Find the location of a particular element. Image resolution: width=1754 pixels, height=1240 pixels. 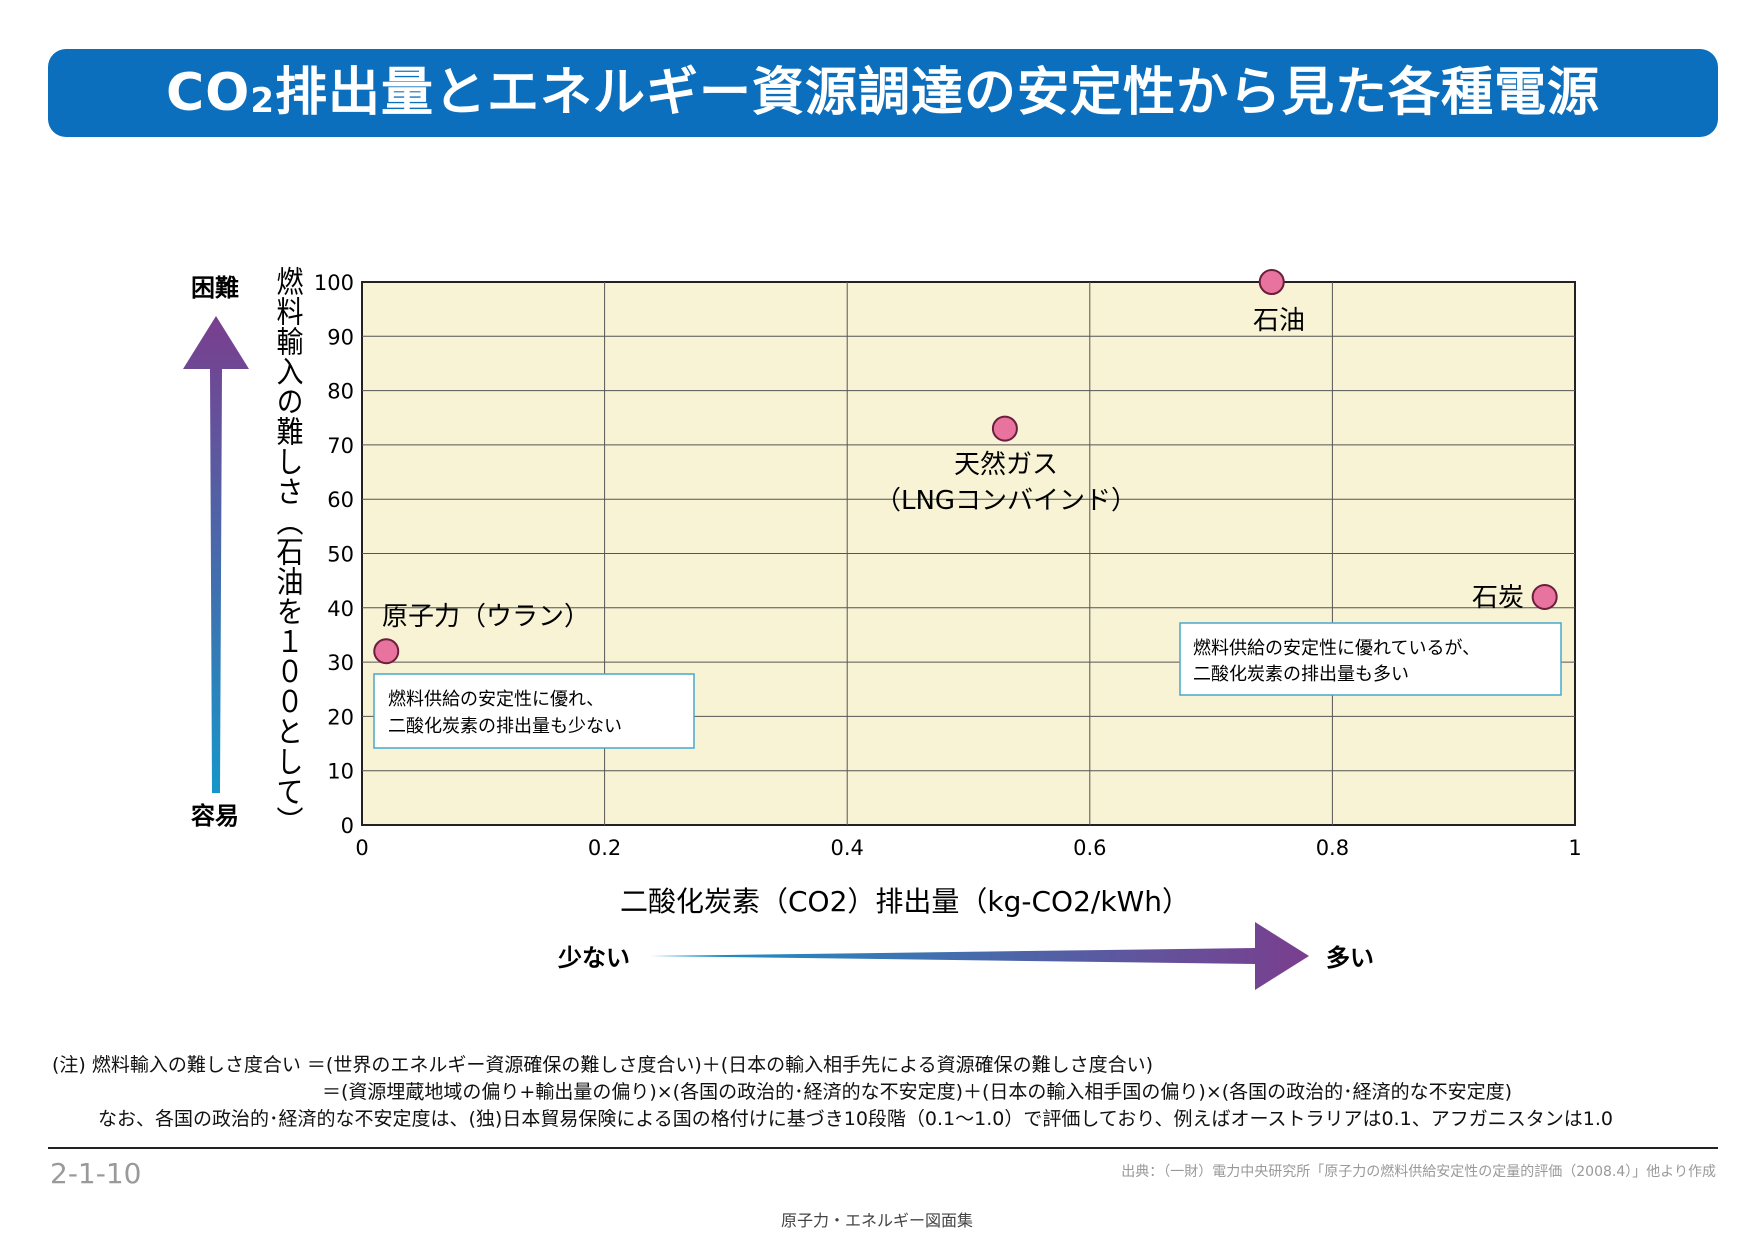

x-arrow-left-label: 少ない is located at coordinates (593, 958).